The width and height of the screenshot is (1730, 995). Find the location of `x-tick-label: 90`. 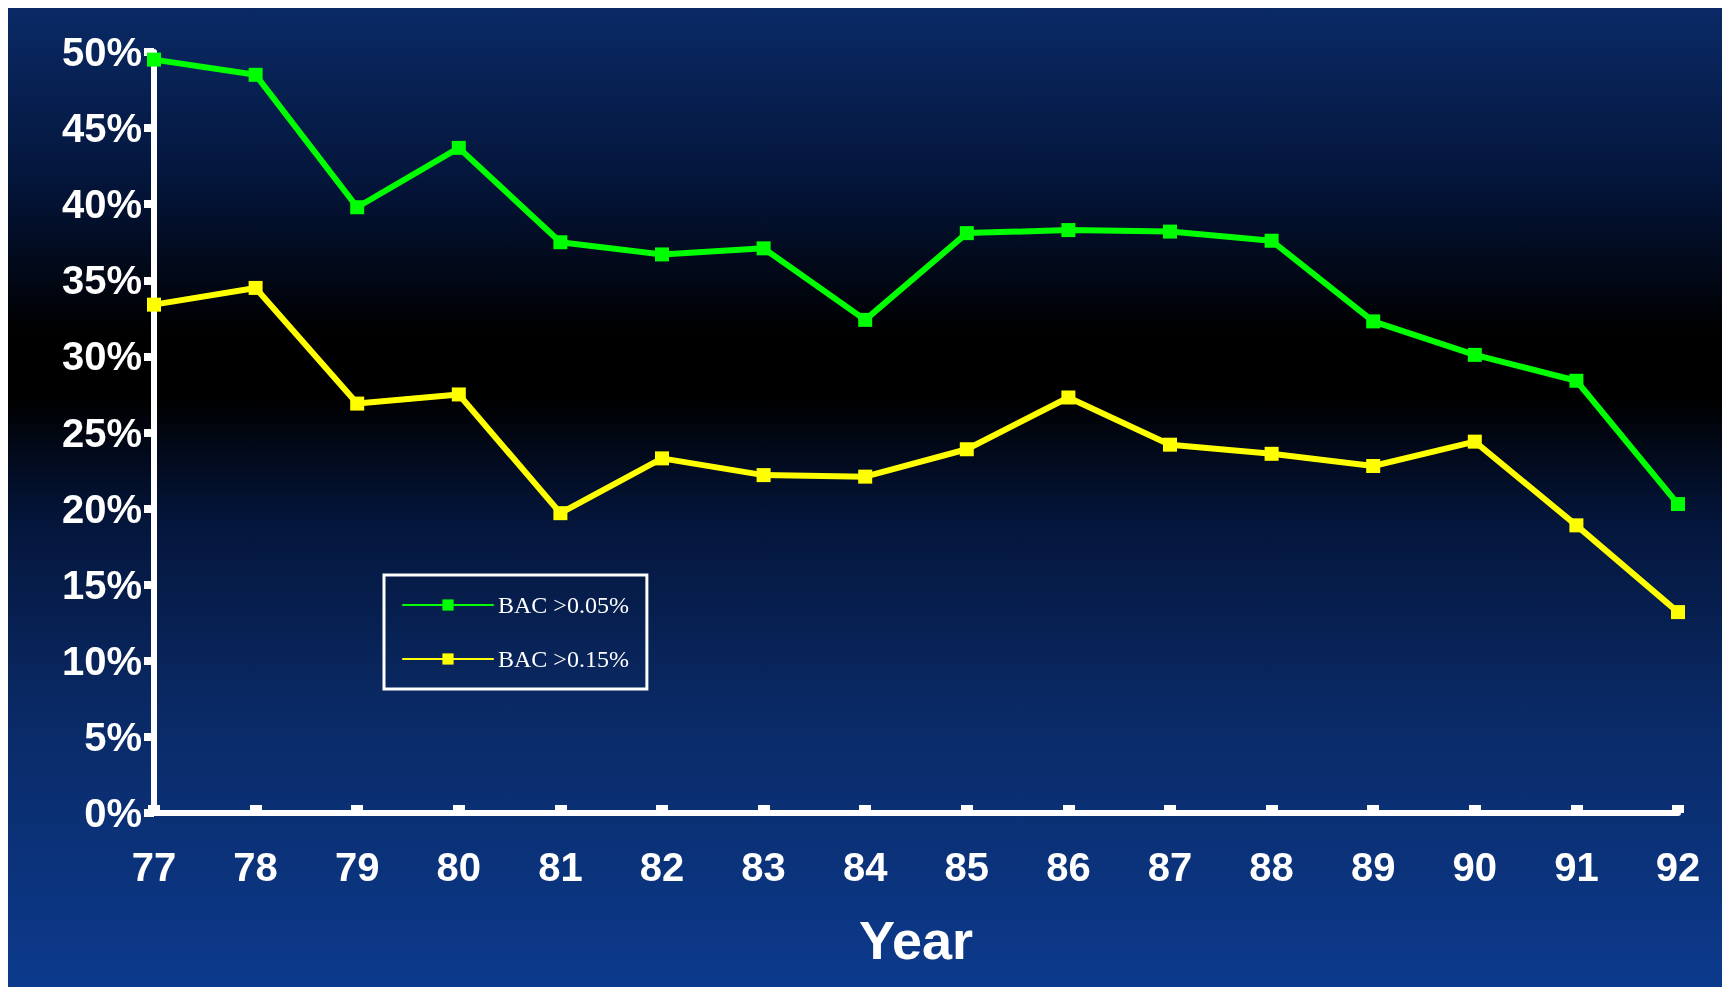

x-tick-label: 90 is located at coordinates (1475, 867).